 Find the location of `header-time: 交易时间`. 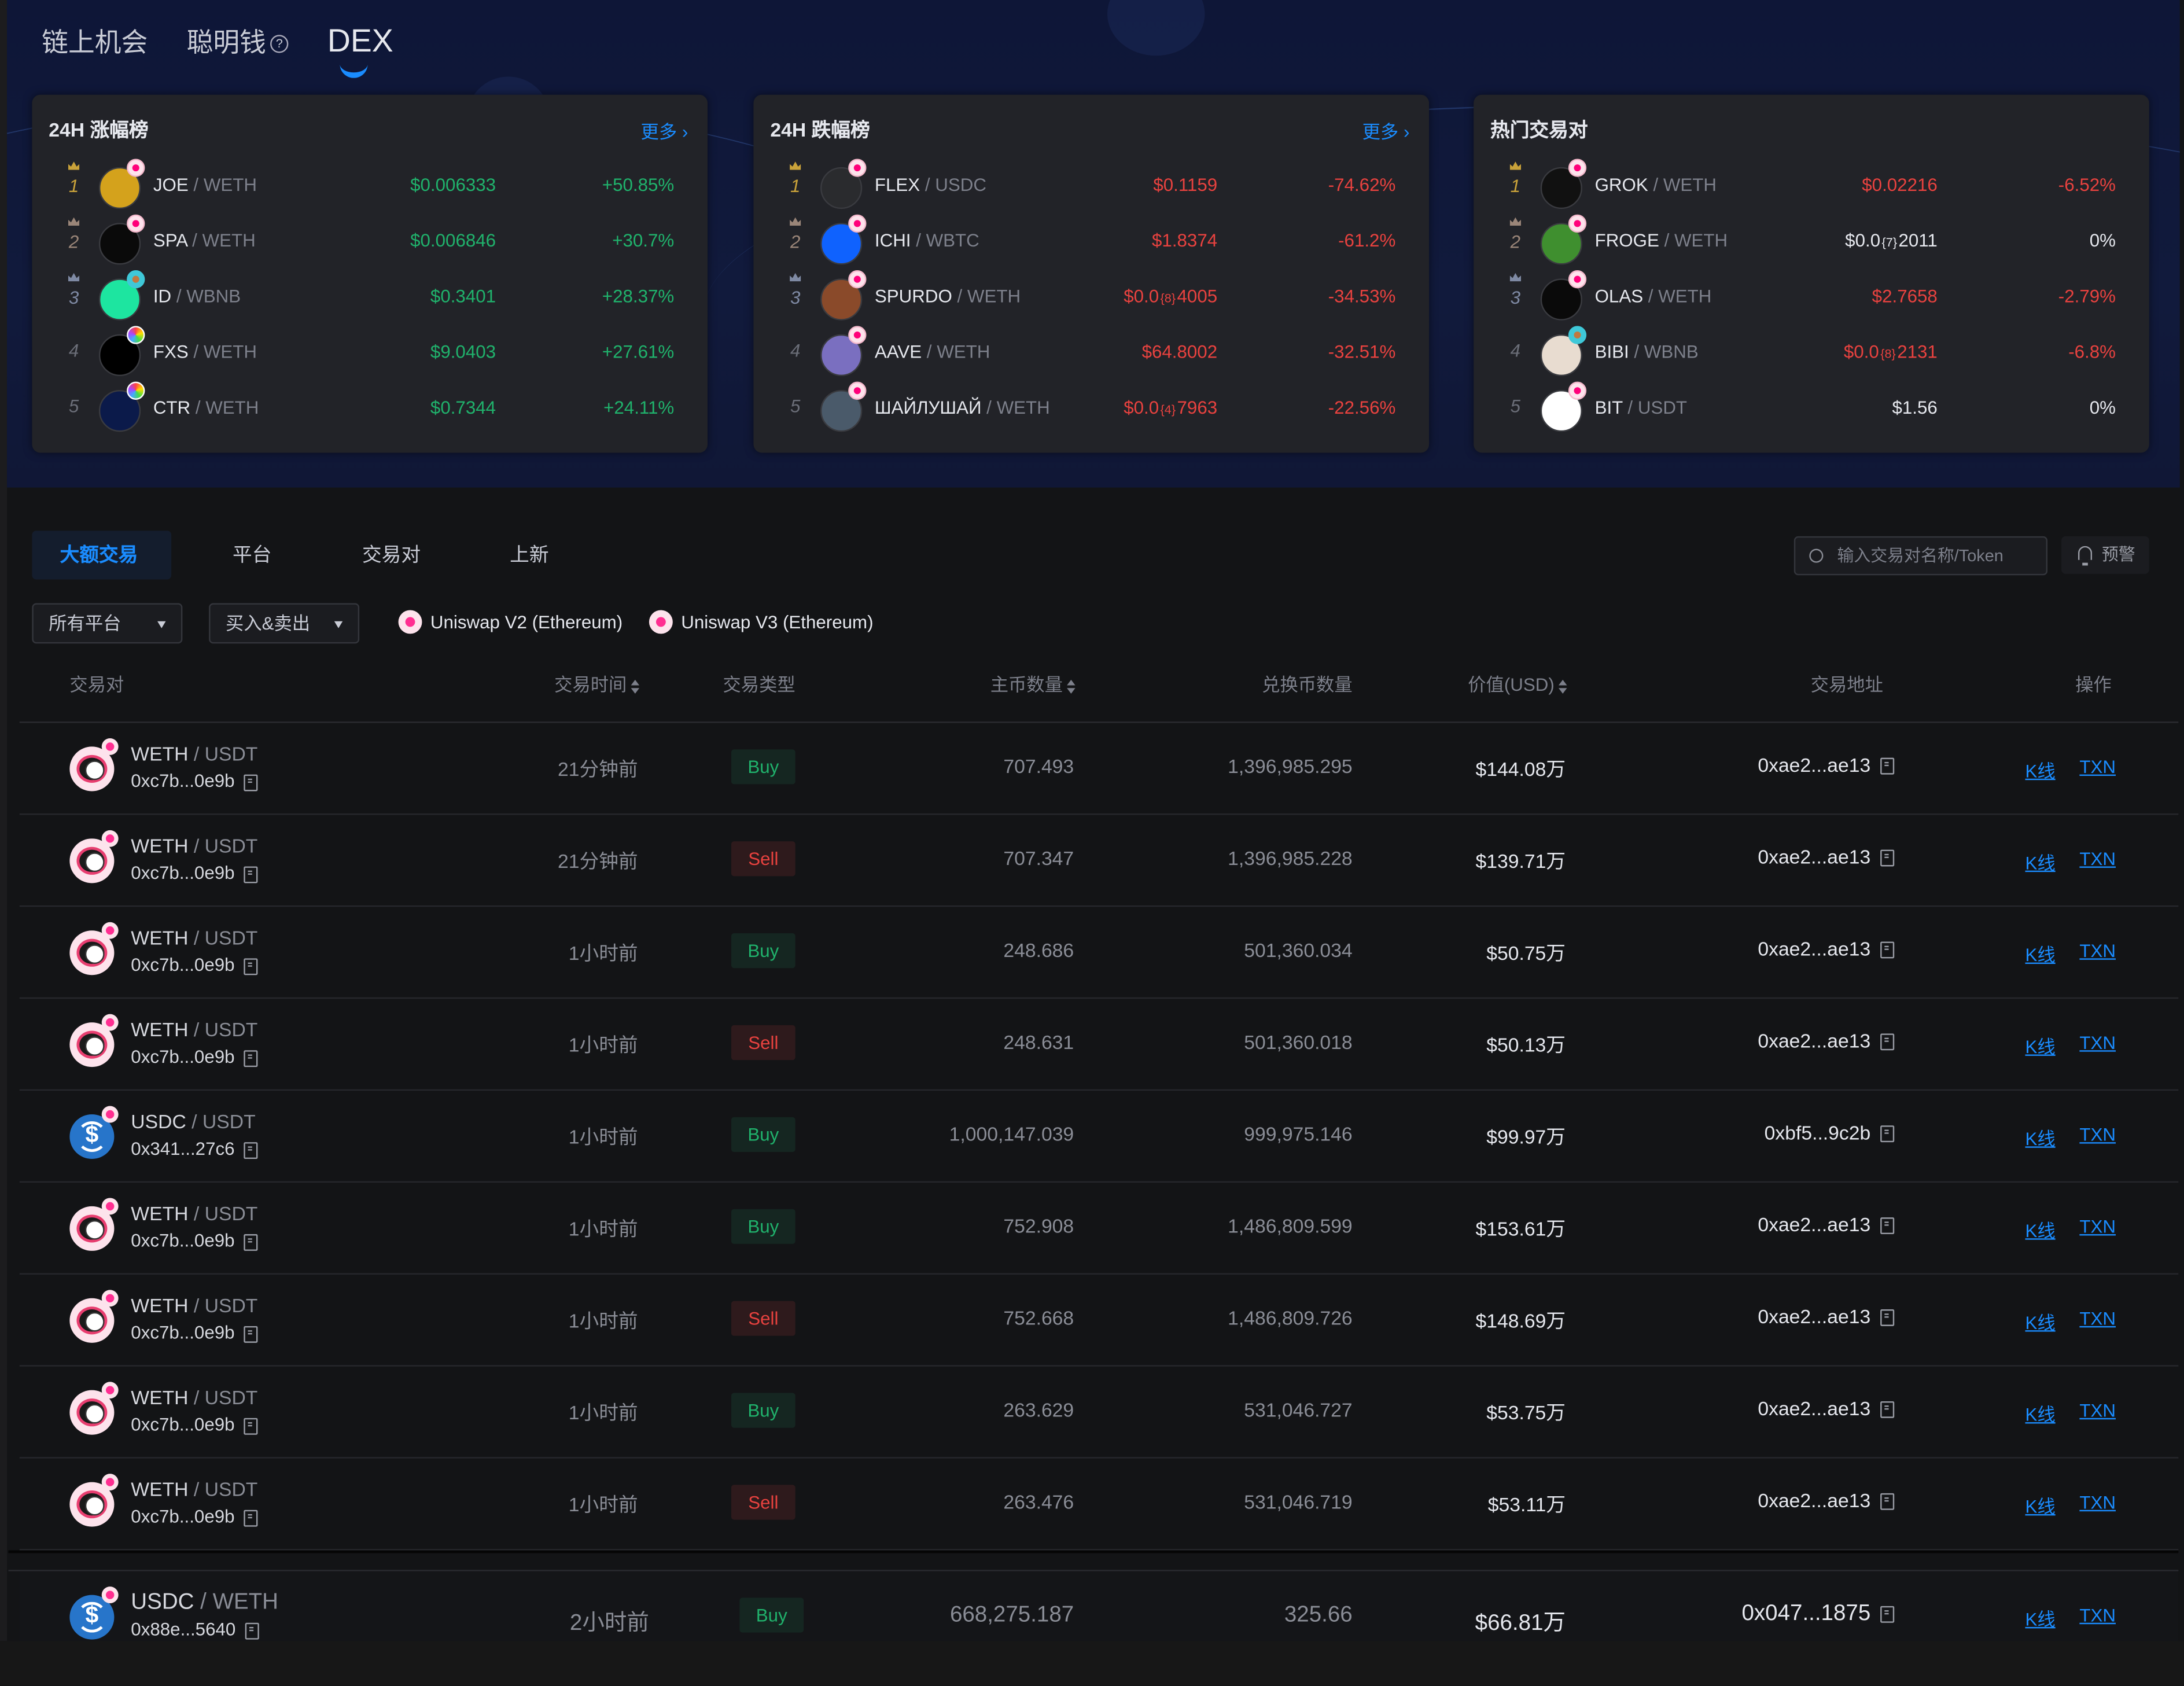

header-time: 交易时间 is located at coordinates (597, 683).